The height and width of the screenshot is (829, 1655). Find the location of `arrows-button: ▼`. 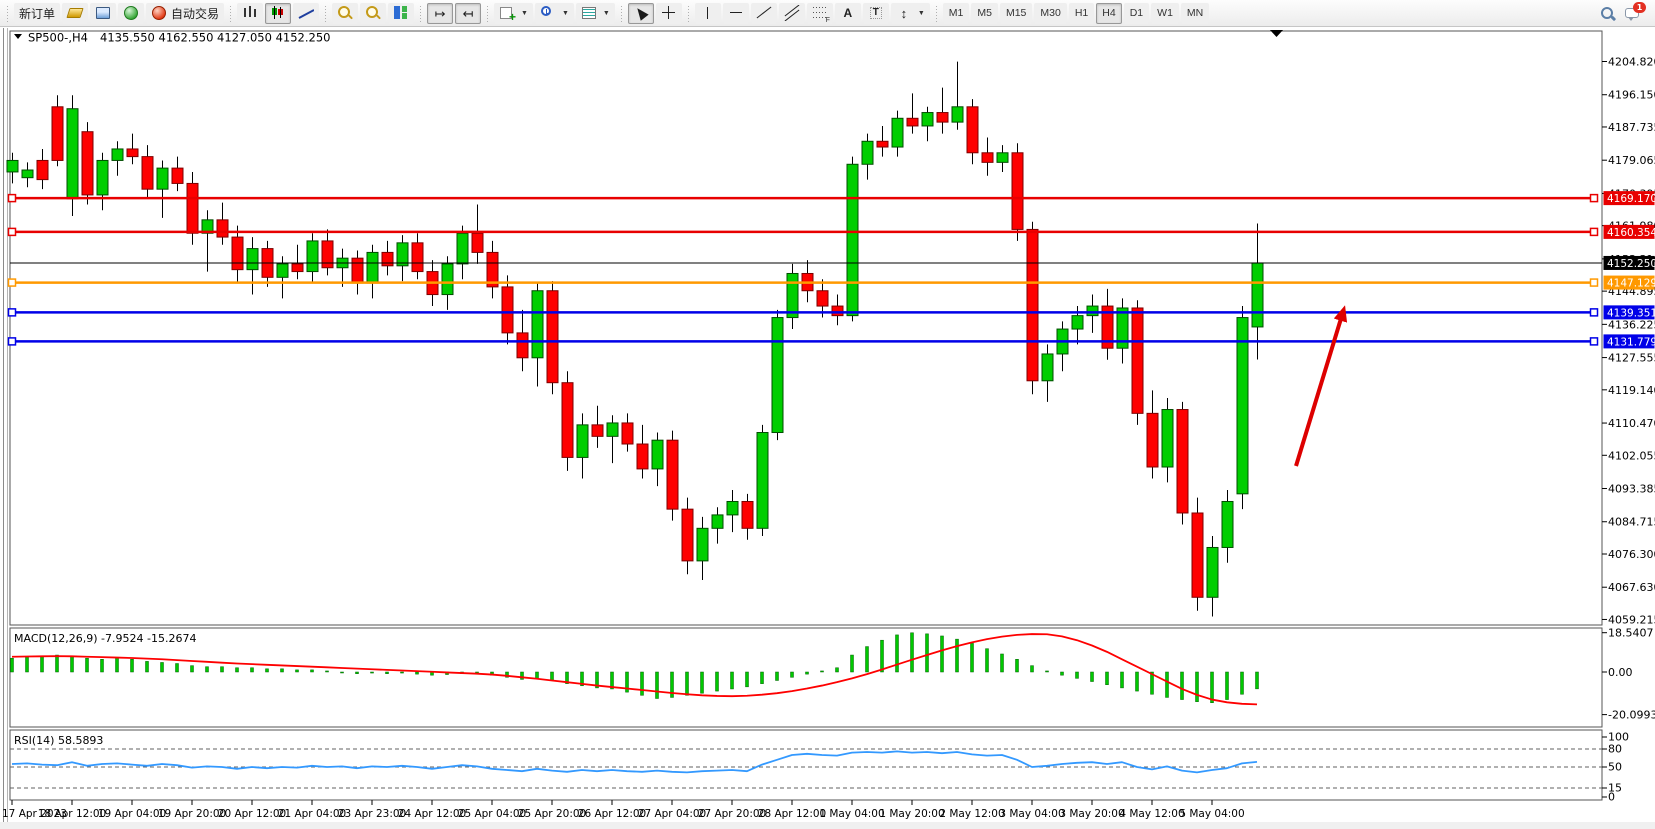

arrows-button: ▼ is located at coordinates (910, 13).